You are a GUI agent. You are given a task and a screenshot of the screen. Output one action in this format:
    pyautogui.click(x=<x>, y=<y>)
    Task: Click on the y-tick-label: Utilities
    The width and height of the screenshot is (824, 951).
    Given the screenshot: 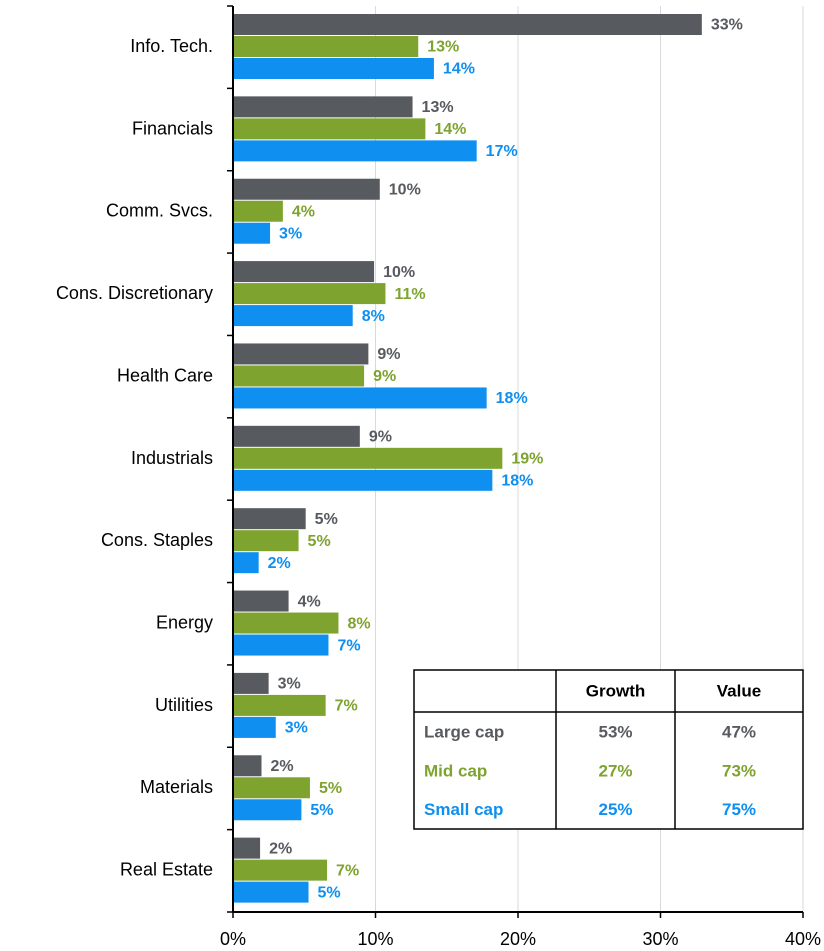 What is the action you would take?
    pyautogui.click(x=184, y=705)
    